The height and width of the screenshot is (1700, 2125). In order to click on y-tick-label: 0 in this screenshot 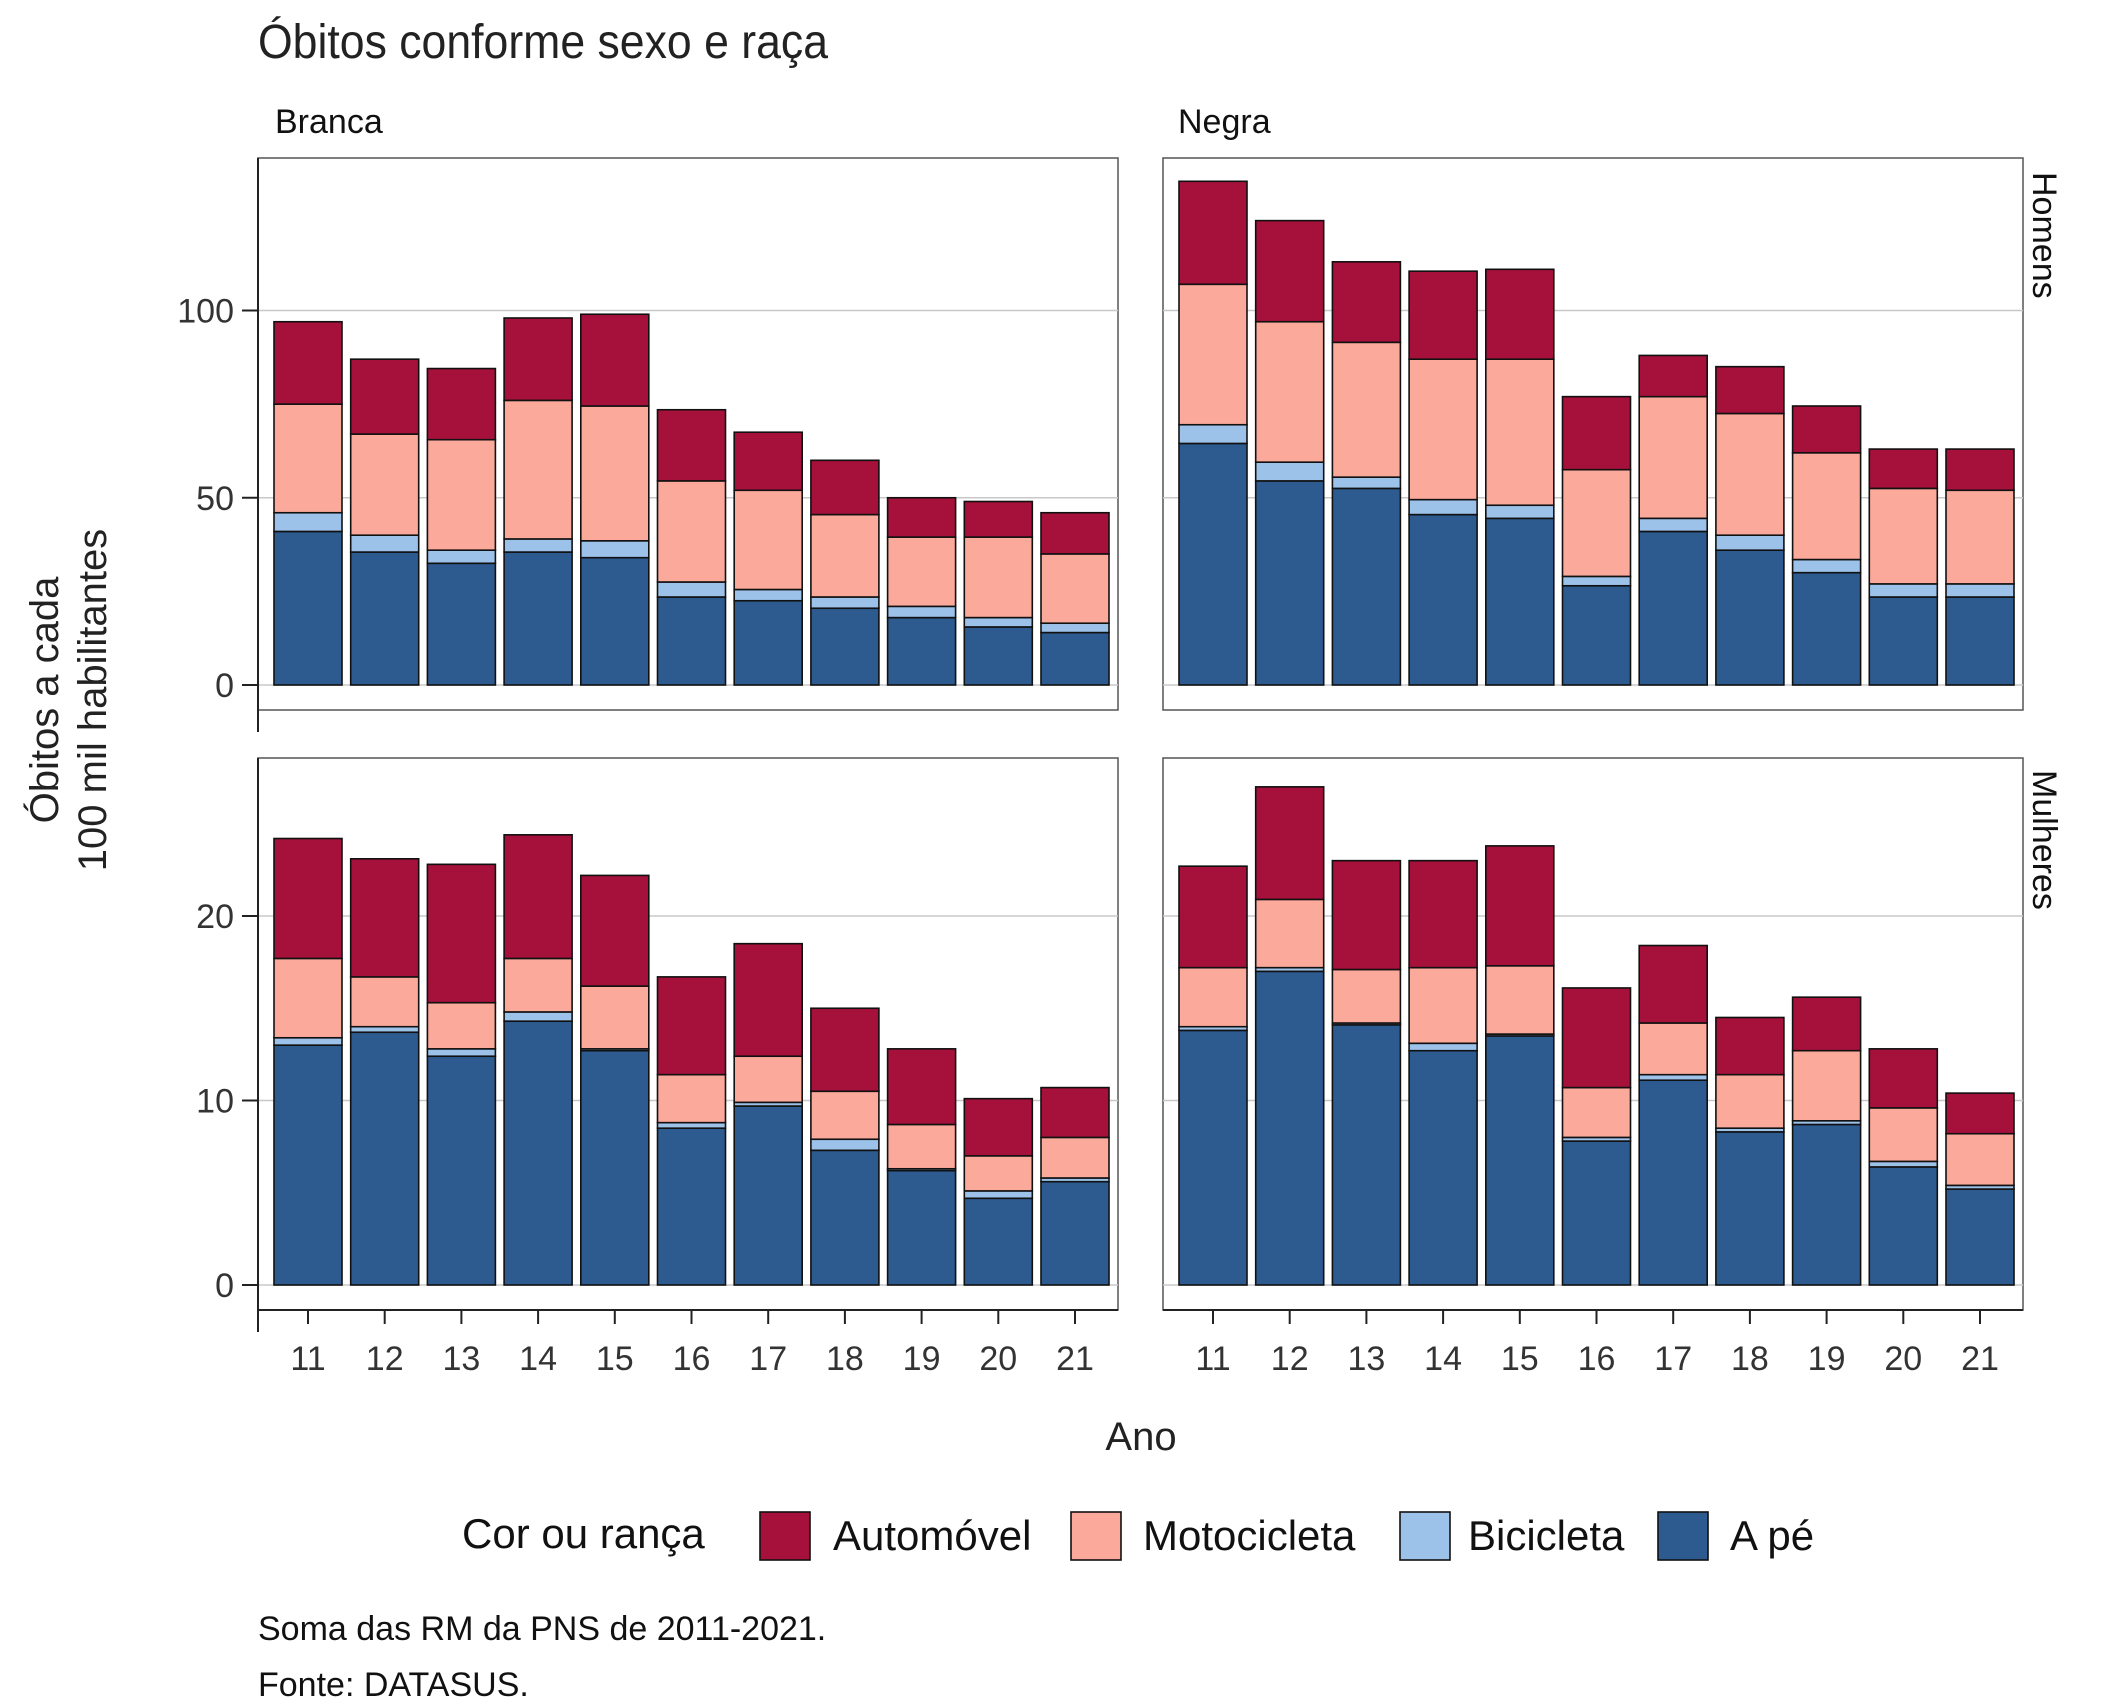, I will do `click(224, 686)`.